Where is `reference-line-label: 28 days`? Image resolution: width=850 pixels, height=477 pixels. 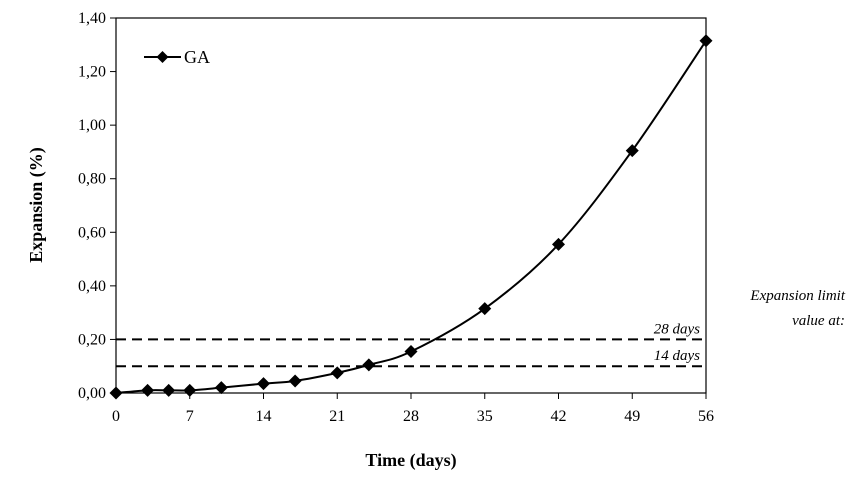
reference-line-label: 28 days is located at coordinates (677, 329).